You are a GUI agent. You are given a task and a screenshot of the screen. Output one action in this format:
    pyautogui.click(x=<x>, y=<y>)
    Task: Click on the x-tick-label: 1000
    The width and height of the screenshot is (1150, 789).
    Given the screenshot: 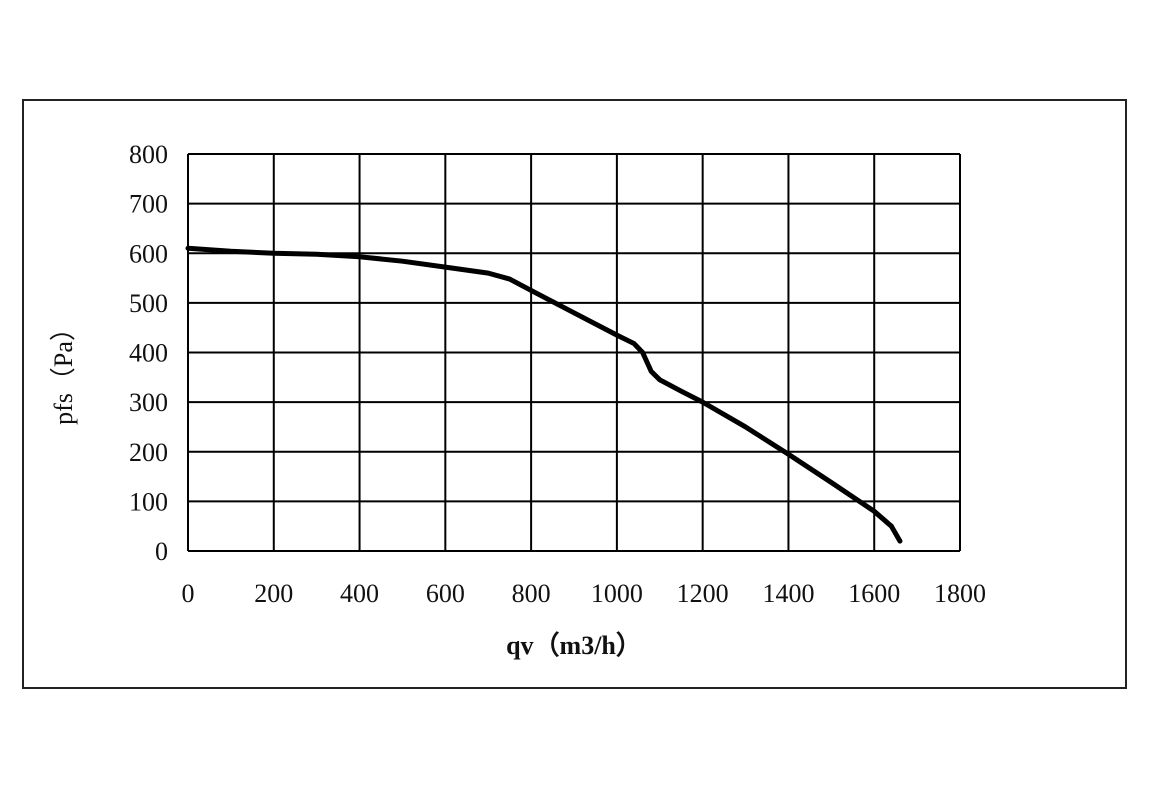 What is the action you would take?
    pyautogui.click(x=617, y=593)
    